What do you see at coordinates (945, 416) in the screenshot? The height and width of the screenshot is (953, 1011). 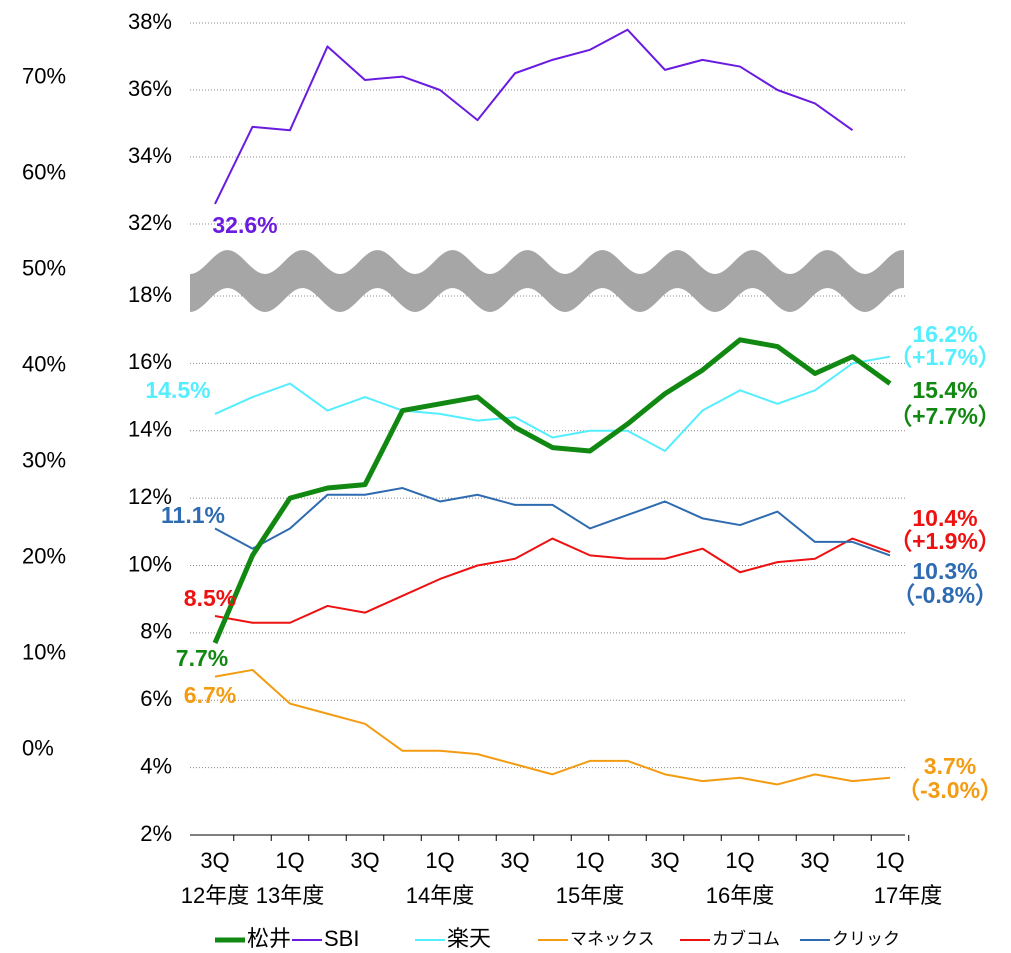 I see `change-label: （+7.7%）` at bounding box center [945, 416].